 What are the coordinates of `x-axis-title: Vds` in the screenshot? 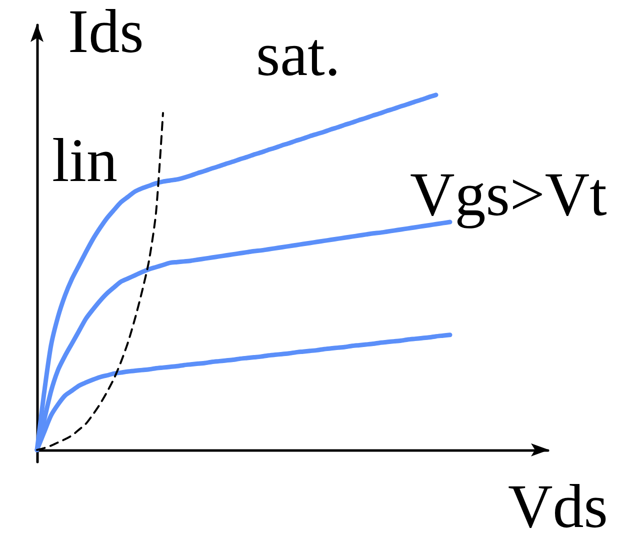 It's located at (558, 503).